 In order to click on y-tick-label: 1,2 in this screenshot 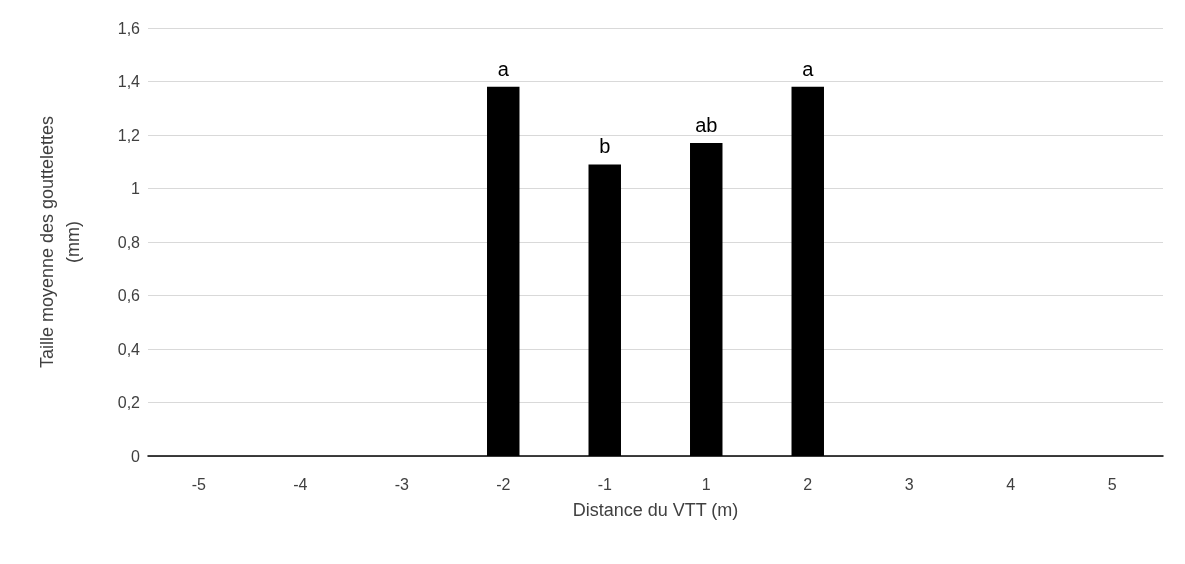, I will do `click(129, 135)`.